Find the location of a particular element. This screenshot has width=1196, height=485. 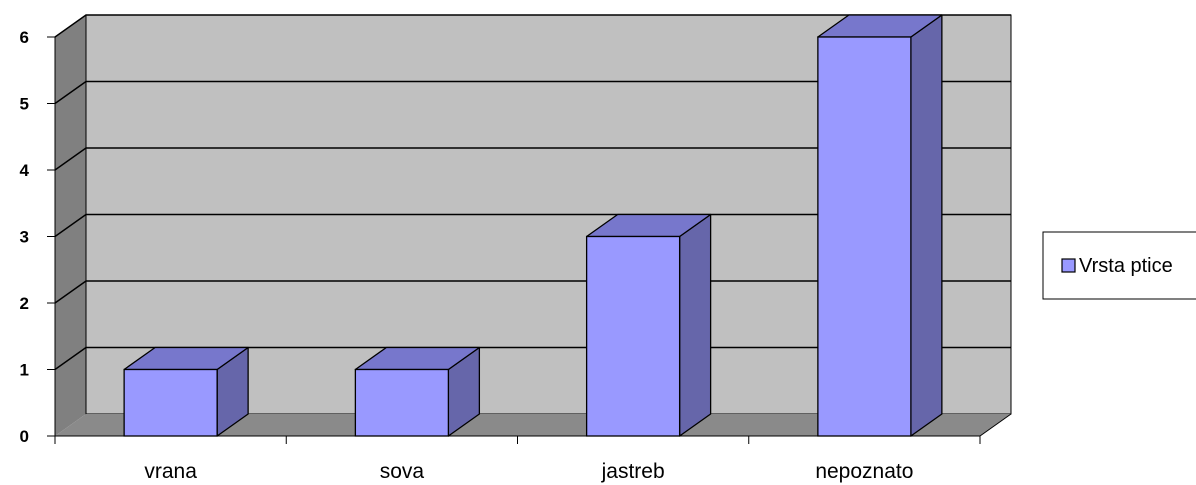

legend: Vrsta ptice is located at coordinates (1119, 265).